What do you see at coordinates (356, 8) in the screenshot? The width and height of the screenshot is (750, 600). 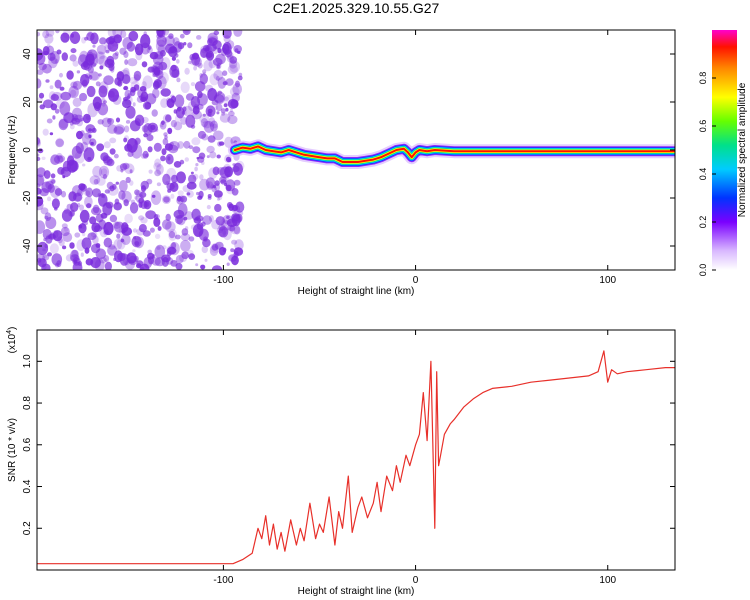 I see `figure-title: C2E1.2025.329.10.55.G27` at bounding box center [356, 8].